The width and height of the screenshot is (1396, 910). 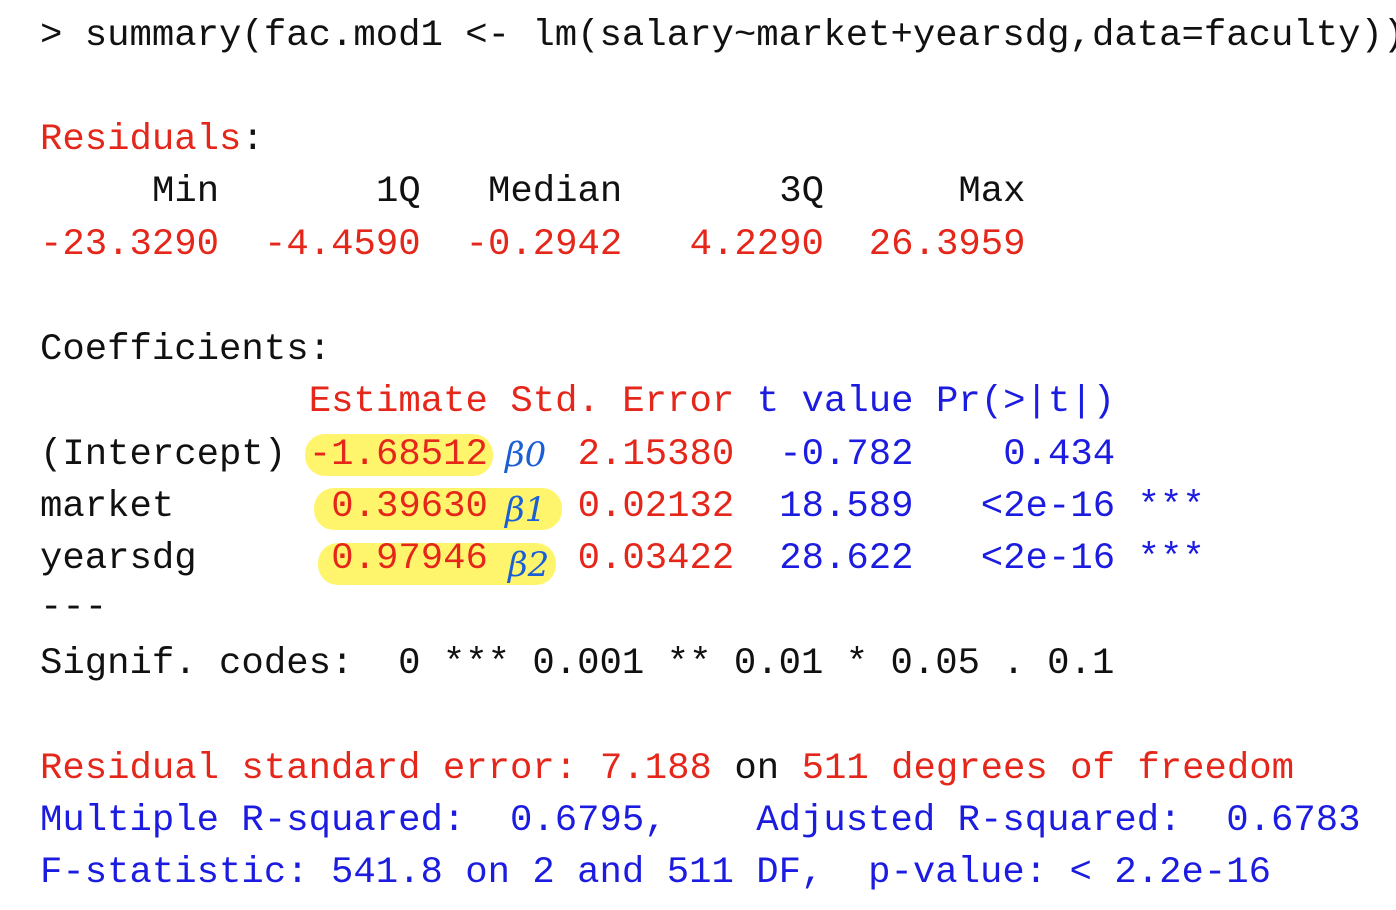 I want to click on row-label: (Intercept), so click(x=163, y=455).